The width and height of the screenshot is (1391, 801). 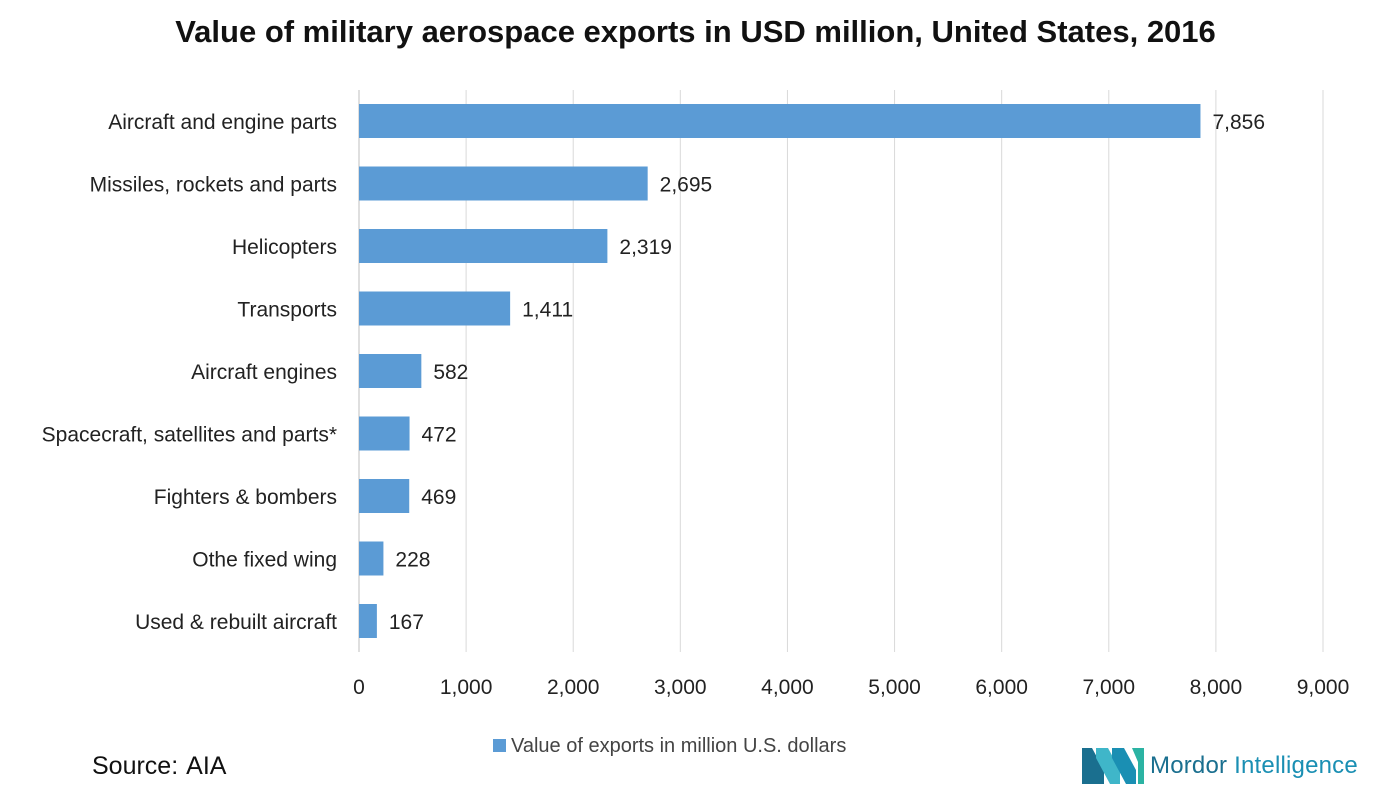 What do you see at coordinates (206, 766) in the screenshot?
I see `source-value: AIA` at bounding box center [206, 766].